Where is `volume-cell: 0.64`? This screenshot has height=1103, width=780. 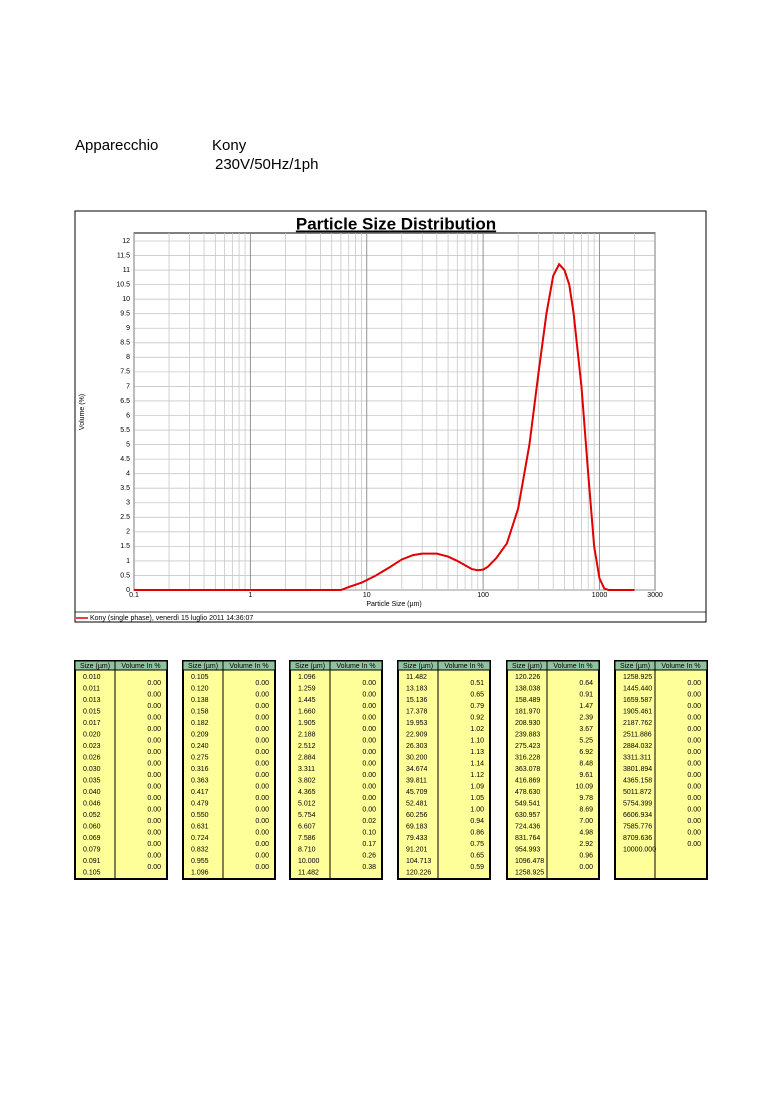
volume-cell: 0.64 is located at coordinates (586, 683).